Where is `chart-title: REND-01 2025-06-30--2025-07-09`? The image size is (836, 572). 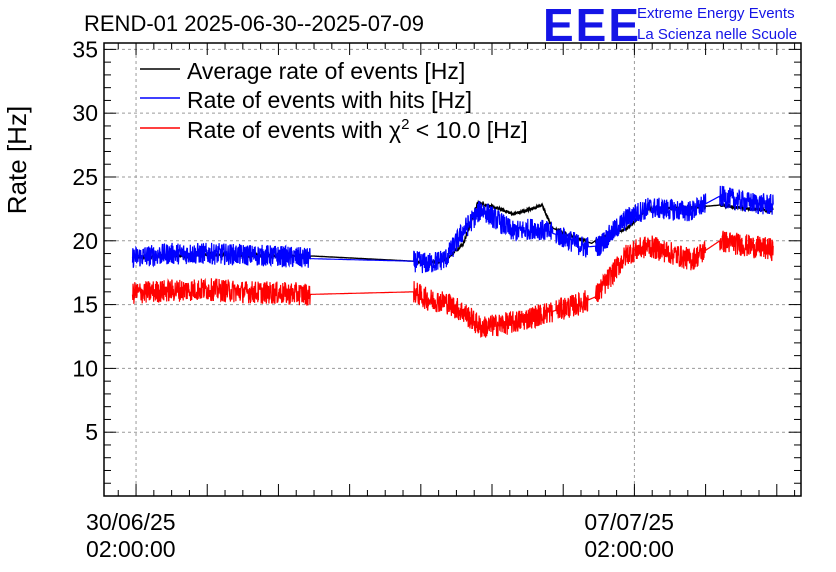
chart-title: REND-01 2025-06-30--2025-07-09 is located at coordinates (254, 23).